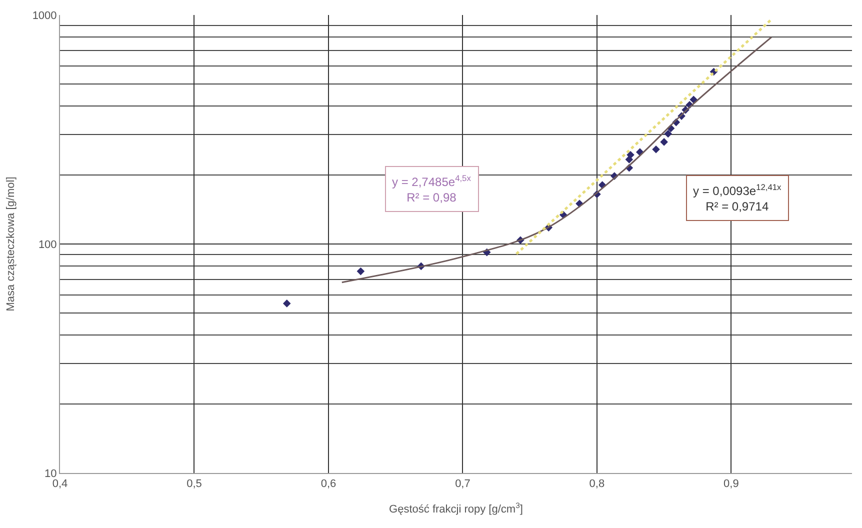  What do you see at coordinates (737, 198) in the screenshot?
I see `annotation: y = 0,0093e$^{12,41x}$ R² = 0,9714` at bounding box center [737, 198].